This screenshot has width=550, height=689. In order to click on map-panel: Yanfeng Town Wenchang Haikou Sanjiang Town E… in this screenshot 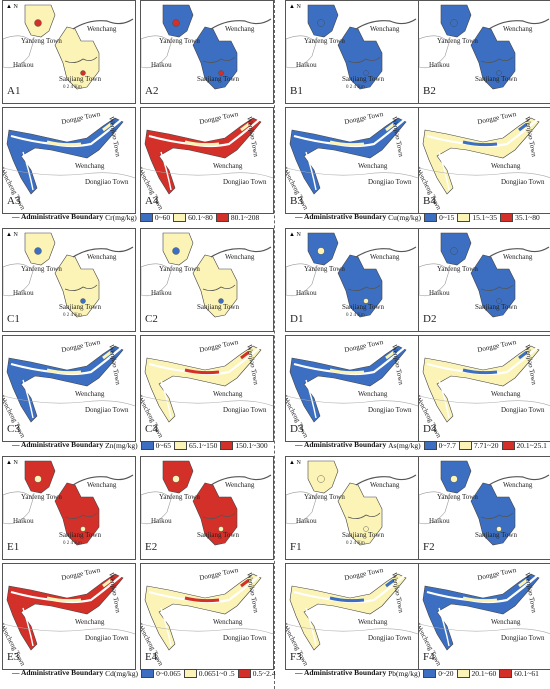, I will do `click(207, 508)`.